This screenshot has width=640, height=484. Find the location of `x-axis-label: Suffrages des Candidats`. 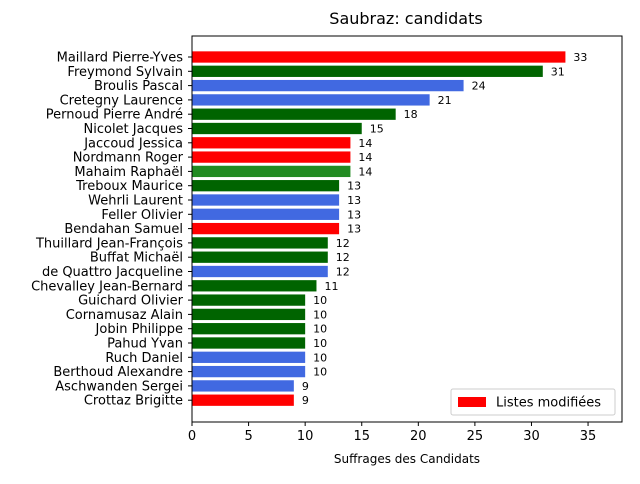

x-axis-label: Suffrages des Candidats is located at coordinates (407, 459).